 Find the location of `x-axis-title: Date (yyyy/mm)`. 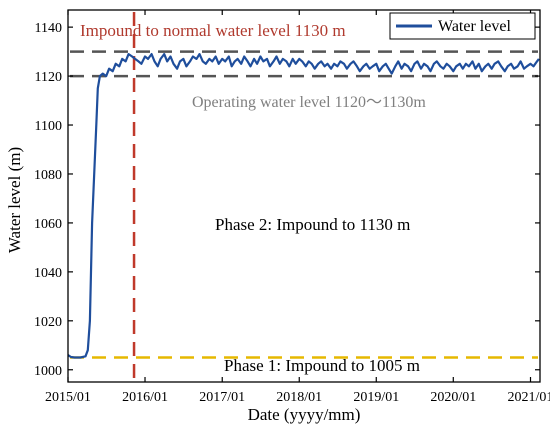

x-axis-title: Date (yyyy/mm) is located at coordinates (304, 414).